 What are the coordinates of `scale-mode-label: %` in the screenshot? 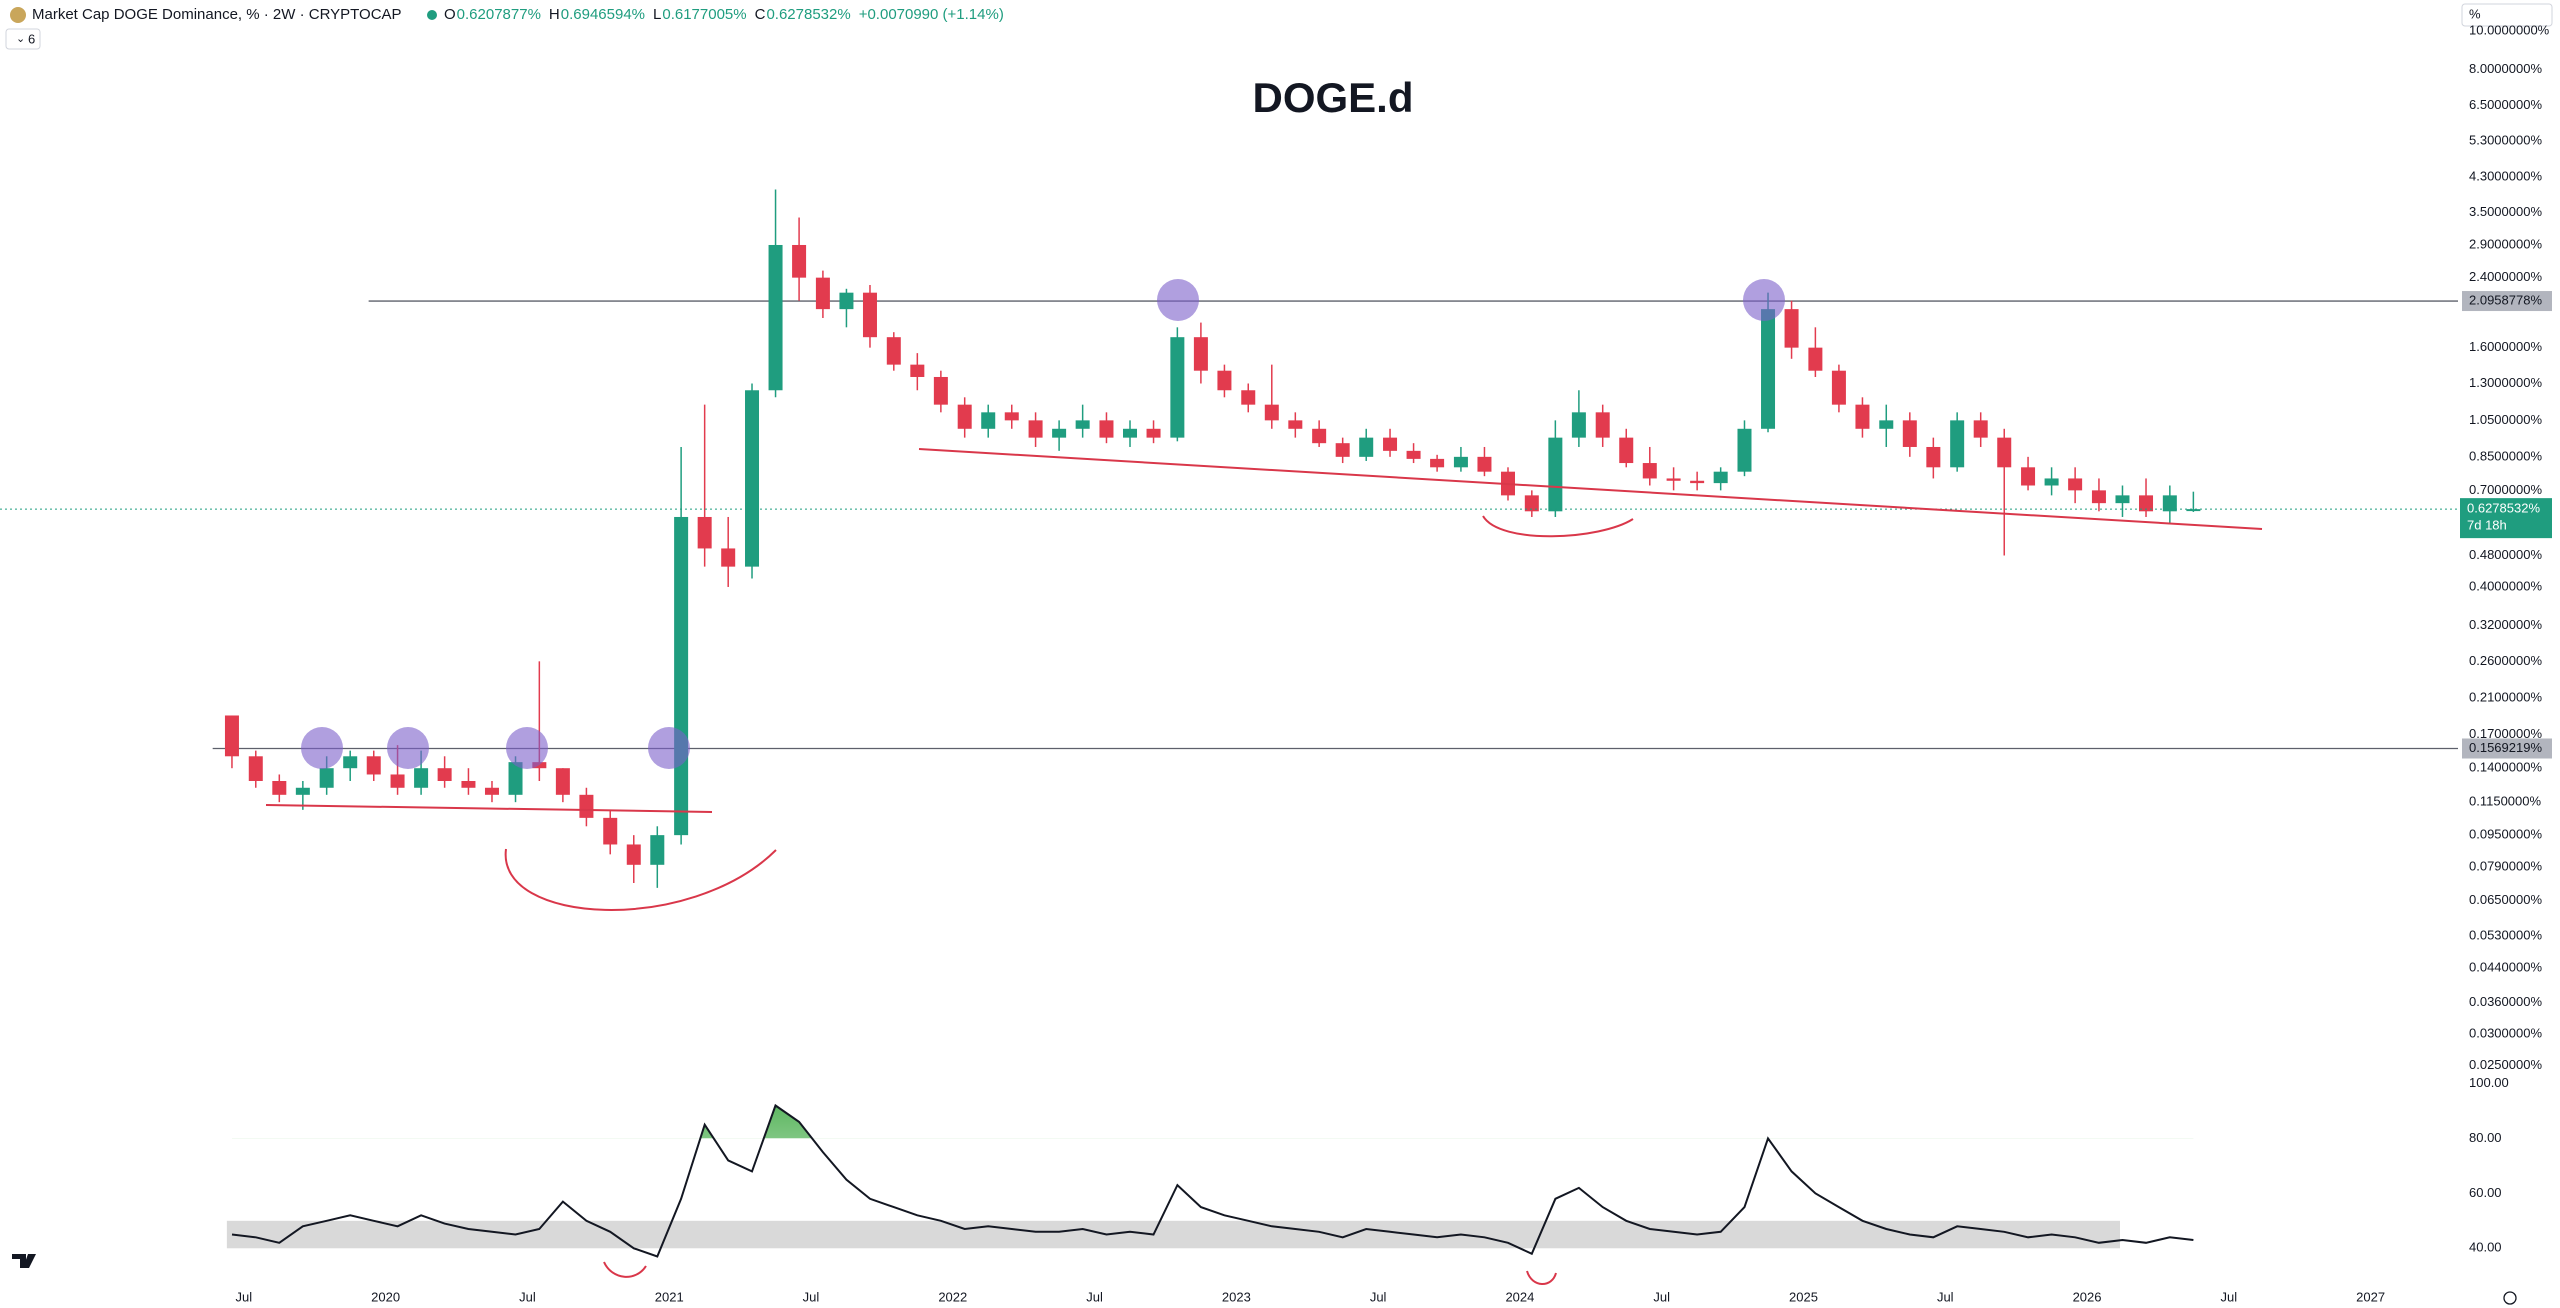 It's located at (2475, 13).